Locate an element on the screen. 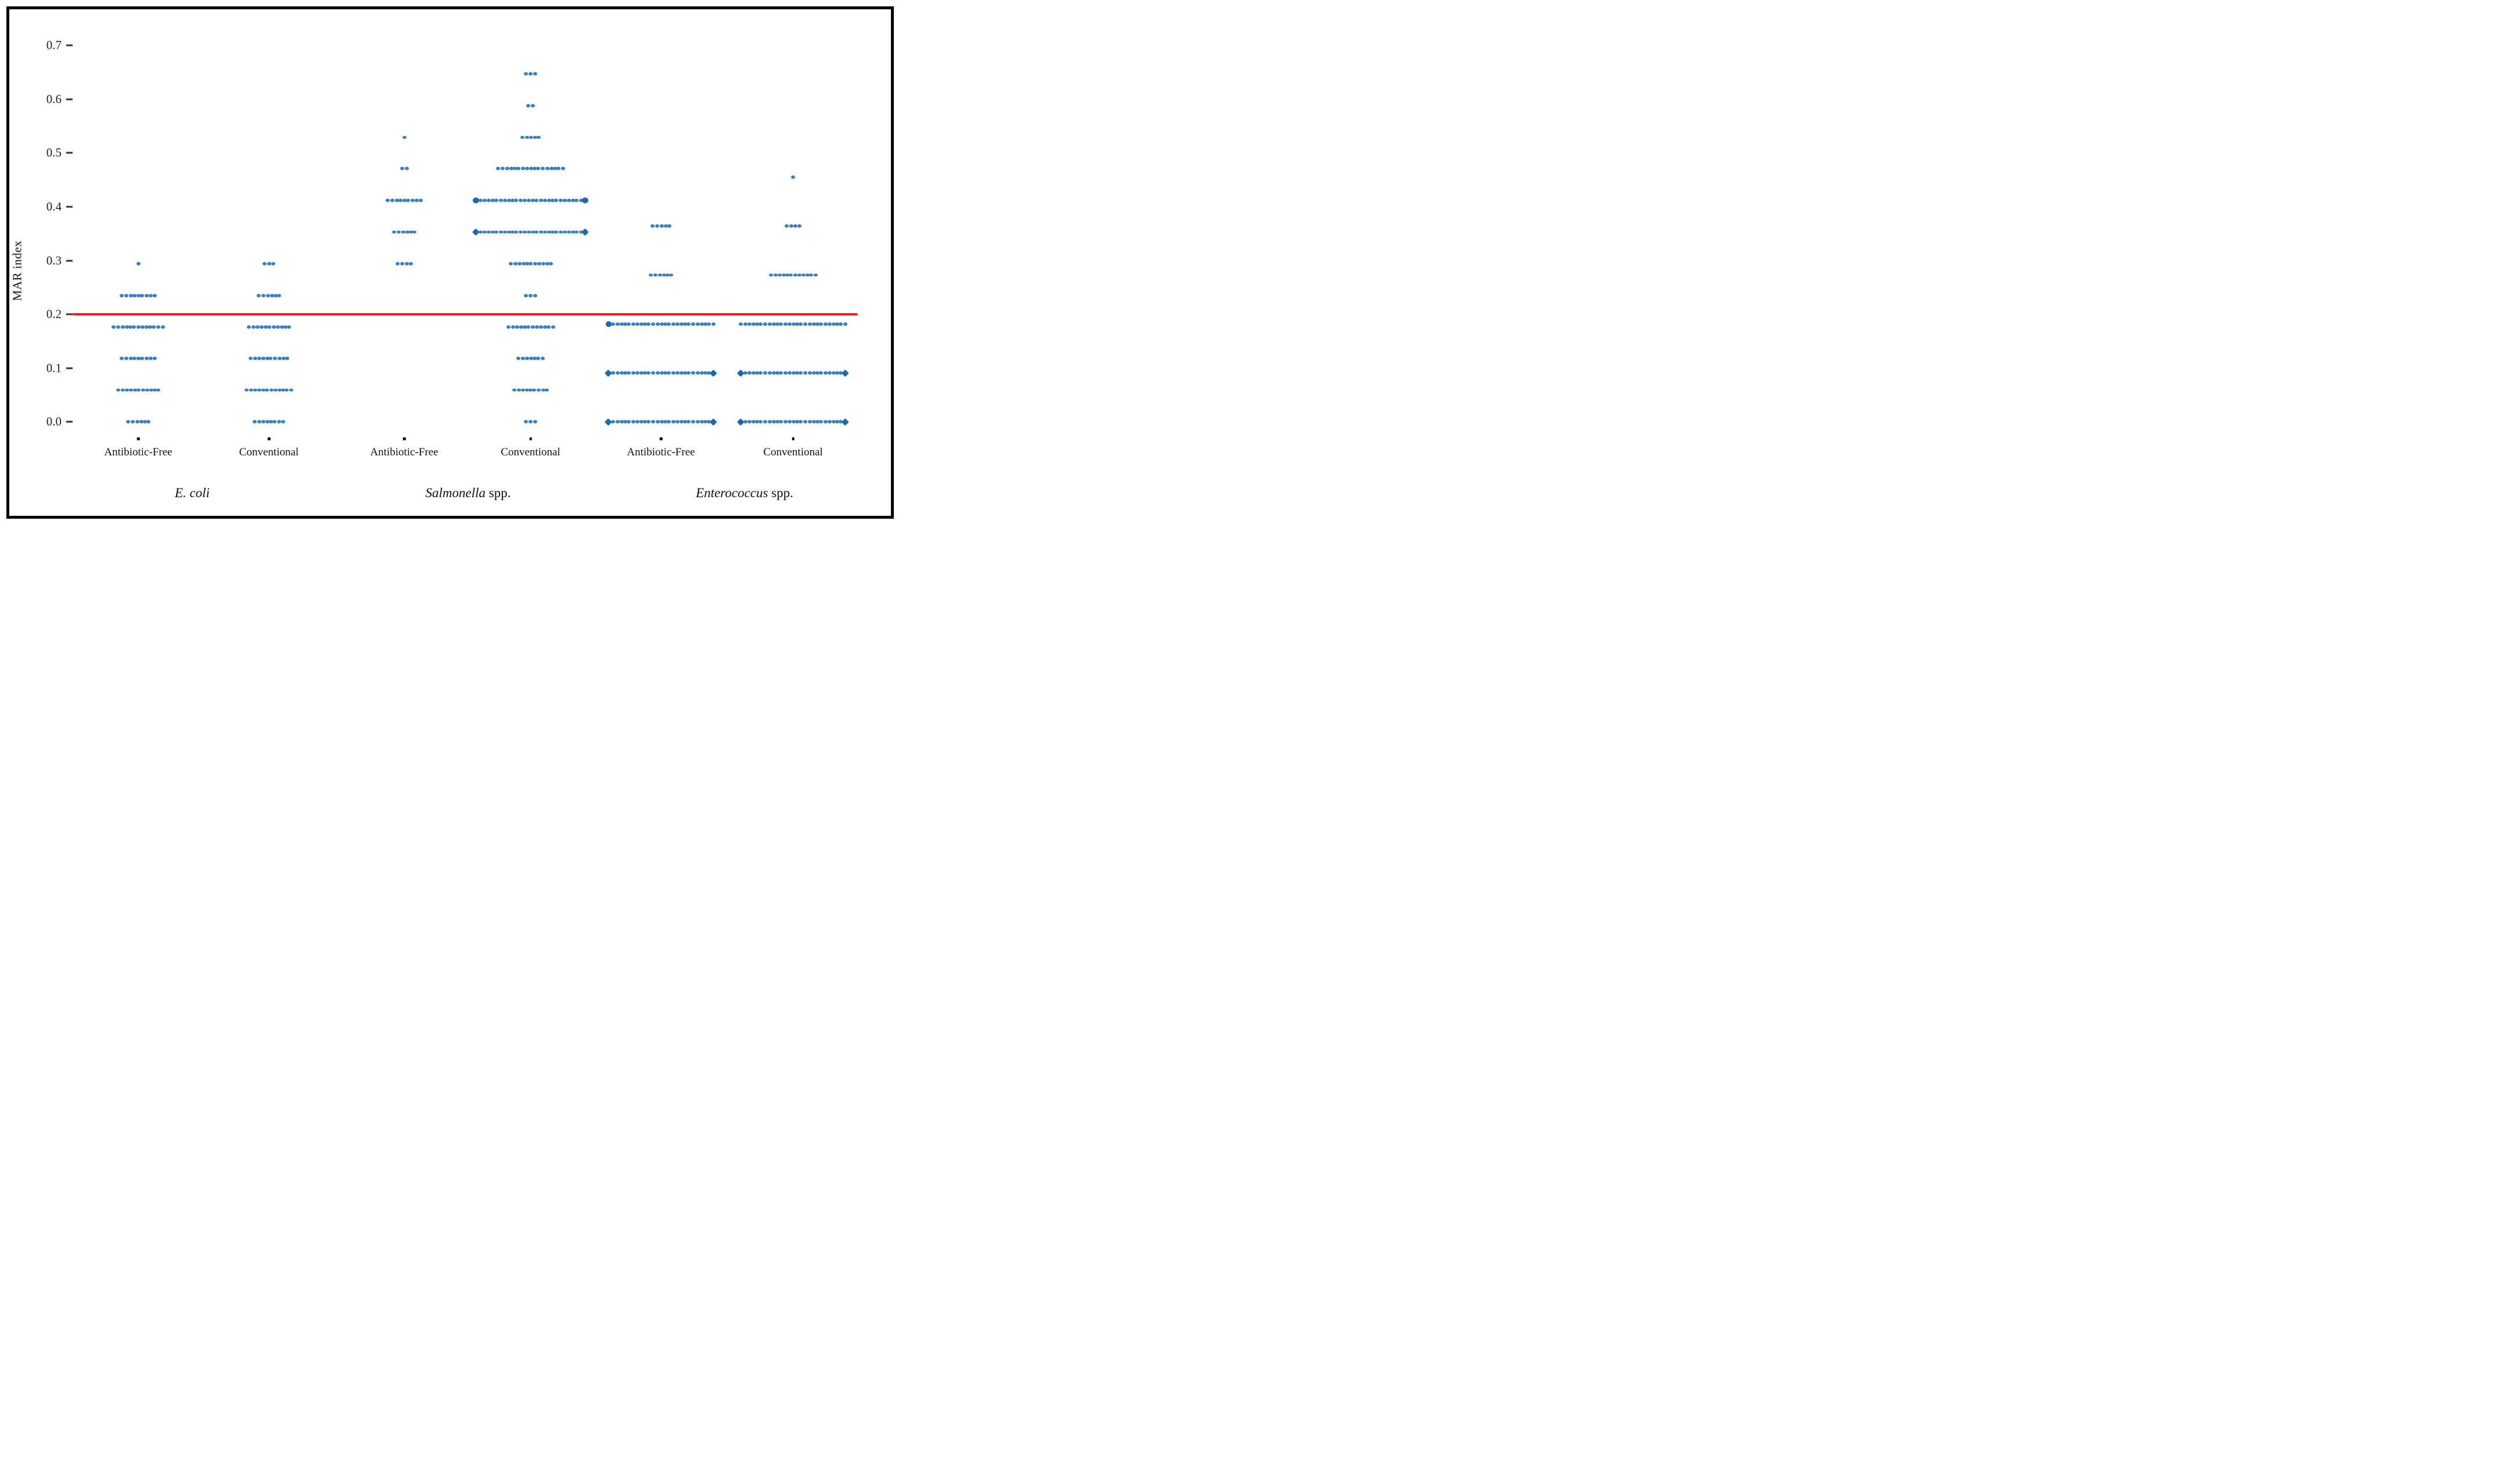  data-point-cluster-dot is located at coordinates (476, 200).